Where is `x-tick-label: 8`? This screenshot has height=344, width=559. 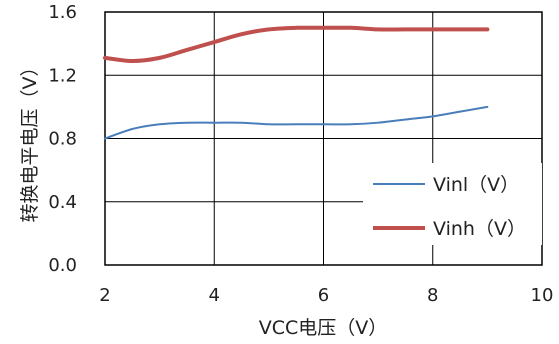
x-tick-label: 8 is located at coordinates (432, 295).